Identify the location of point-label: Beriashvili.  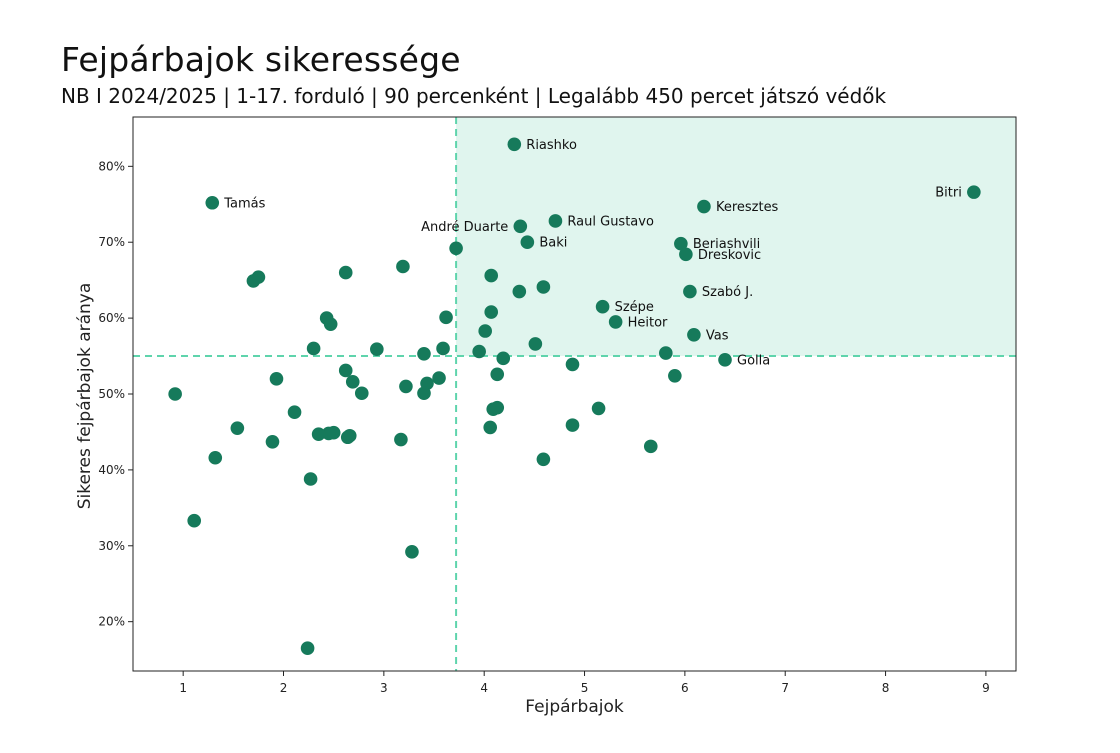
(726, 244).